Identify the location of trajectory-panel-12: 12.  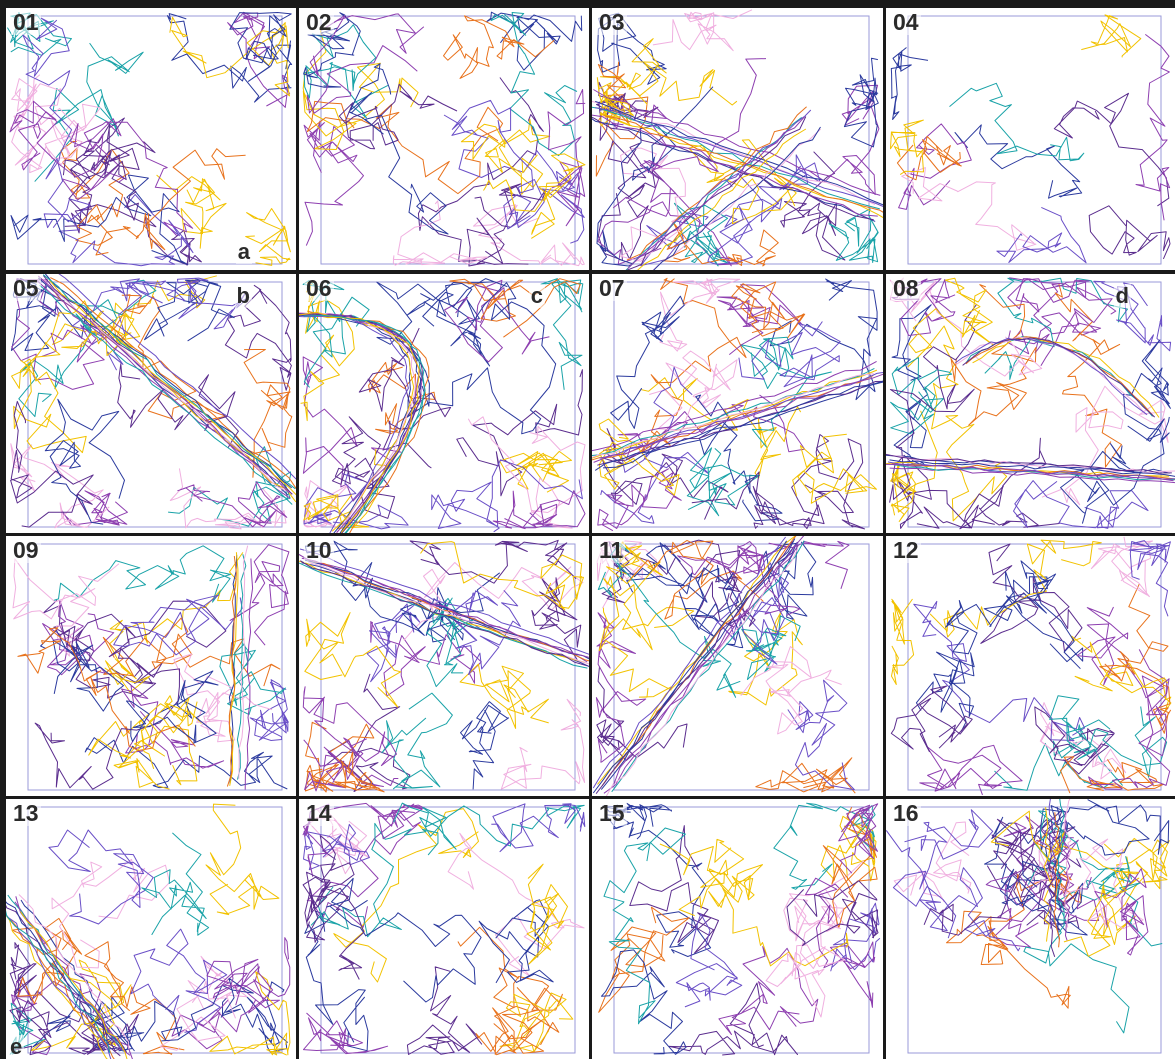
(1030, 666).